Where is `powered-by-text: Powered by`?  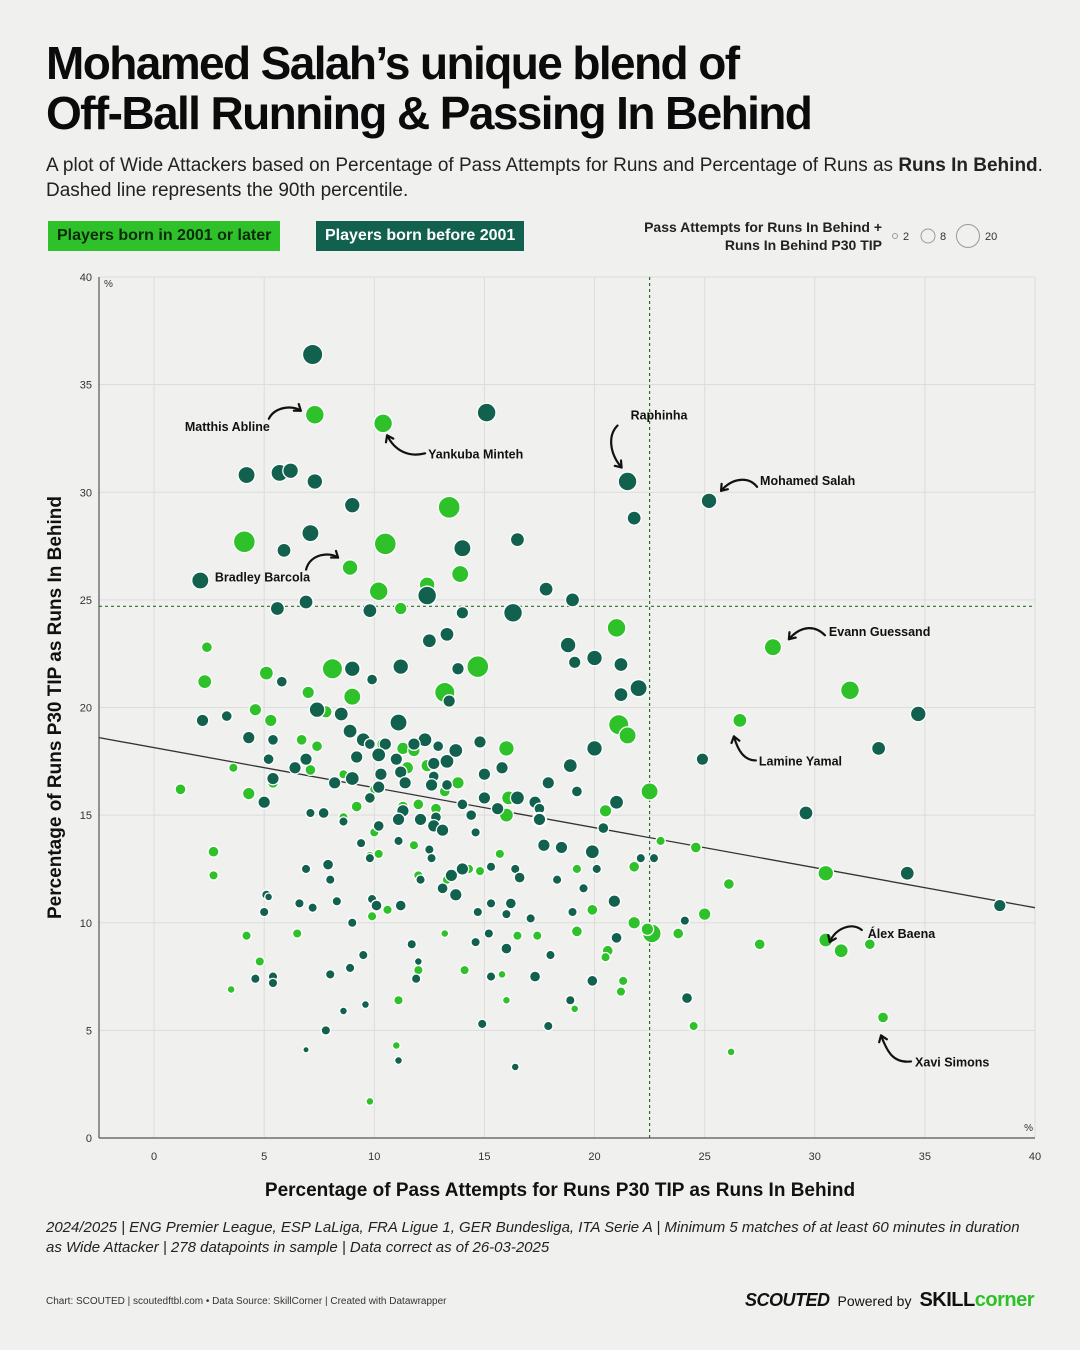 powered-by-text: Powered by is located at coordinates (874, 1300).